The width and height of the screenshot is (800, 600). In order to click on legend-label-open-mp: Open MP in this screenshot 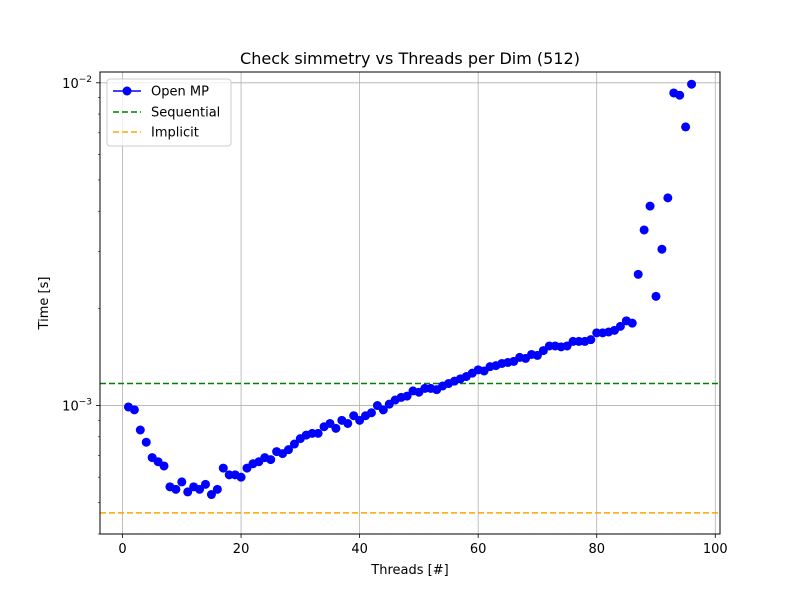, I will do `click(180, 92)`.